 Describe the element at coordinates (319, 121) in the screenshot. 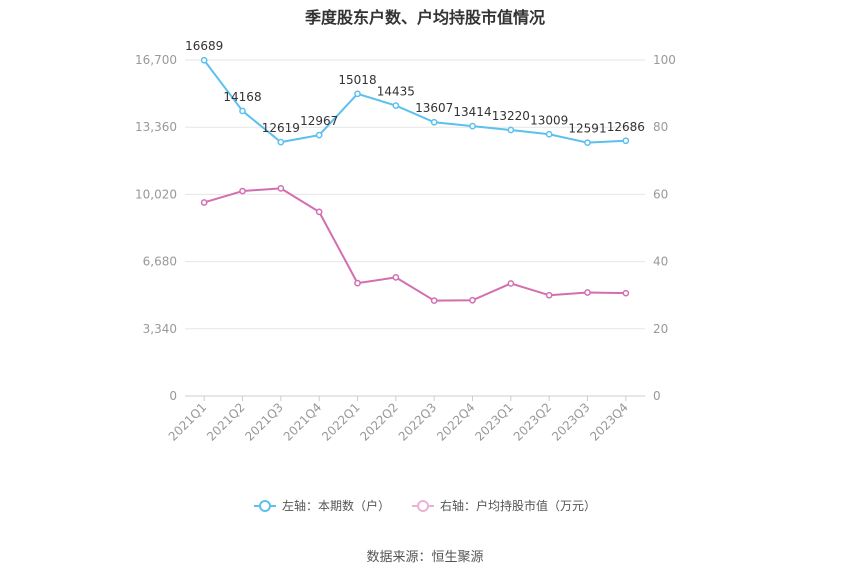

I see `data-label: 12967` at that location.